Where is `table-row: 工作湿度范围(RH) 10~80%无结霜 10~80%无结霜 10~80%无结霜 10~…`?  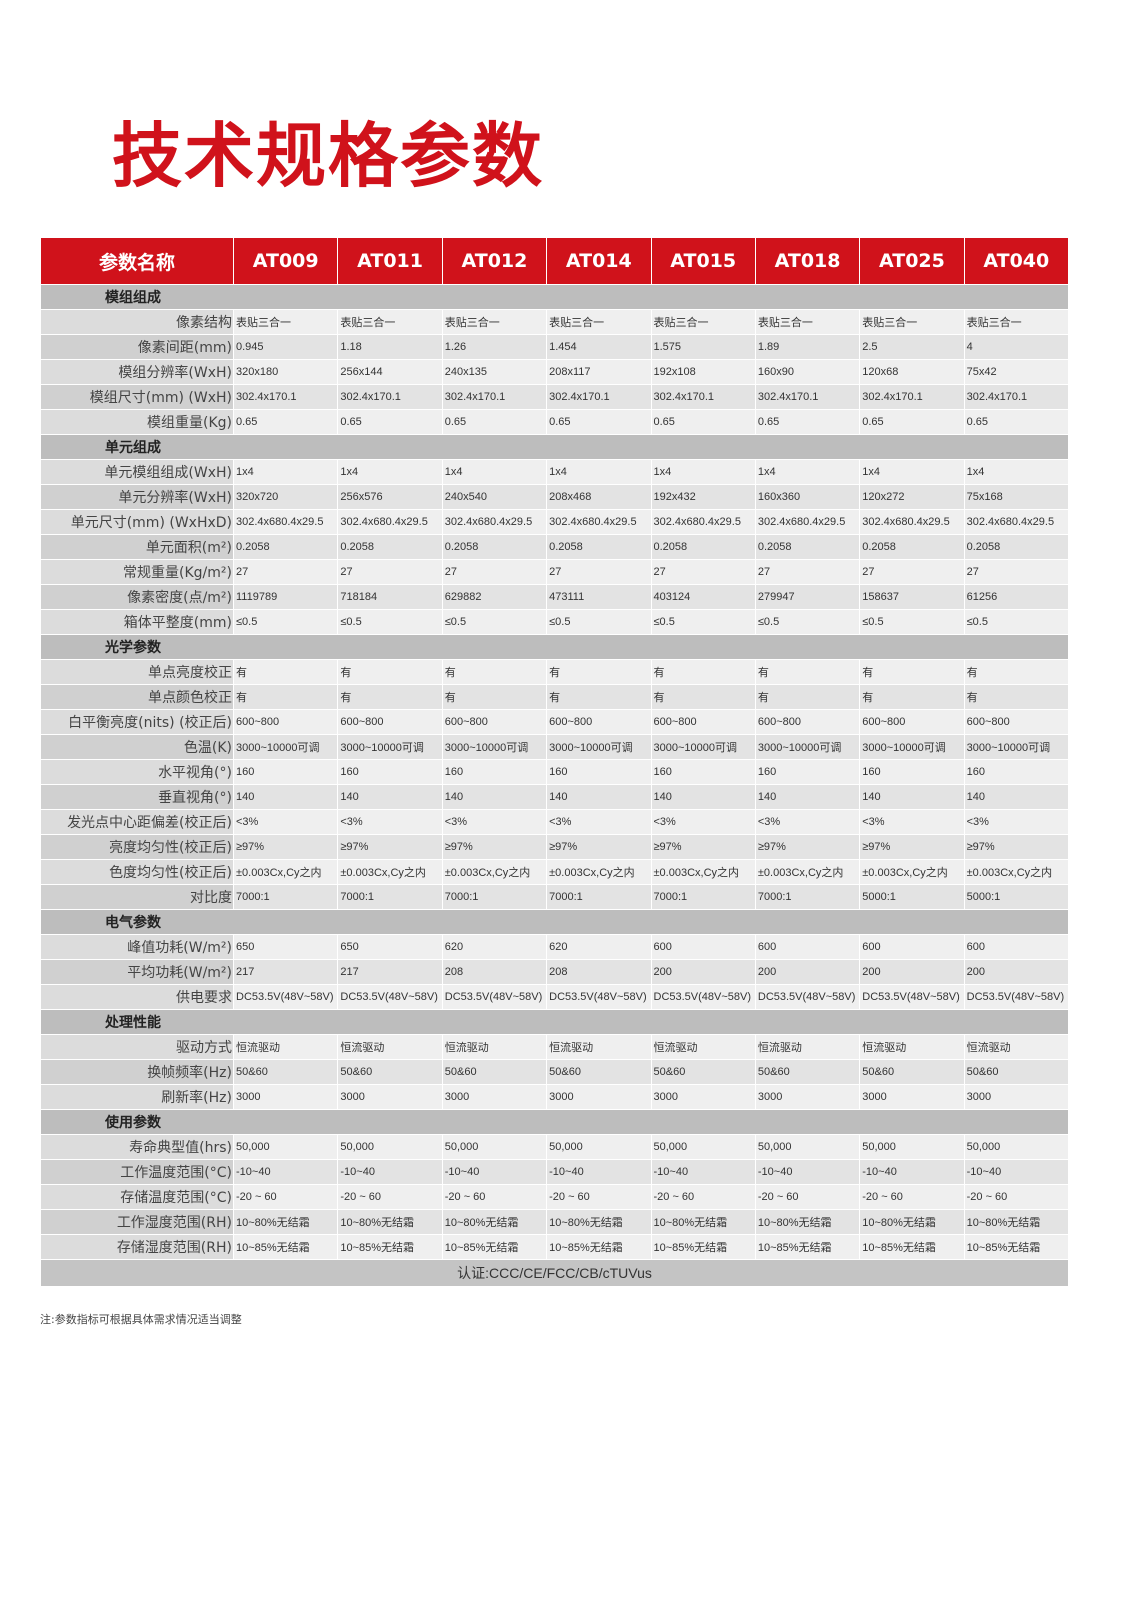
table-row: 工作湿度范围(RH) 10~80%无结霜 10~80%无结霜 10~80%无结霜 10~… is located at coordinates (555, 1222).